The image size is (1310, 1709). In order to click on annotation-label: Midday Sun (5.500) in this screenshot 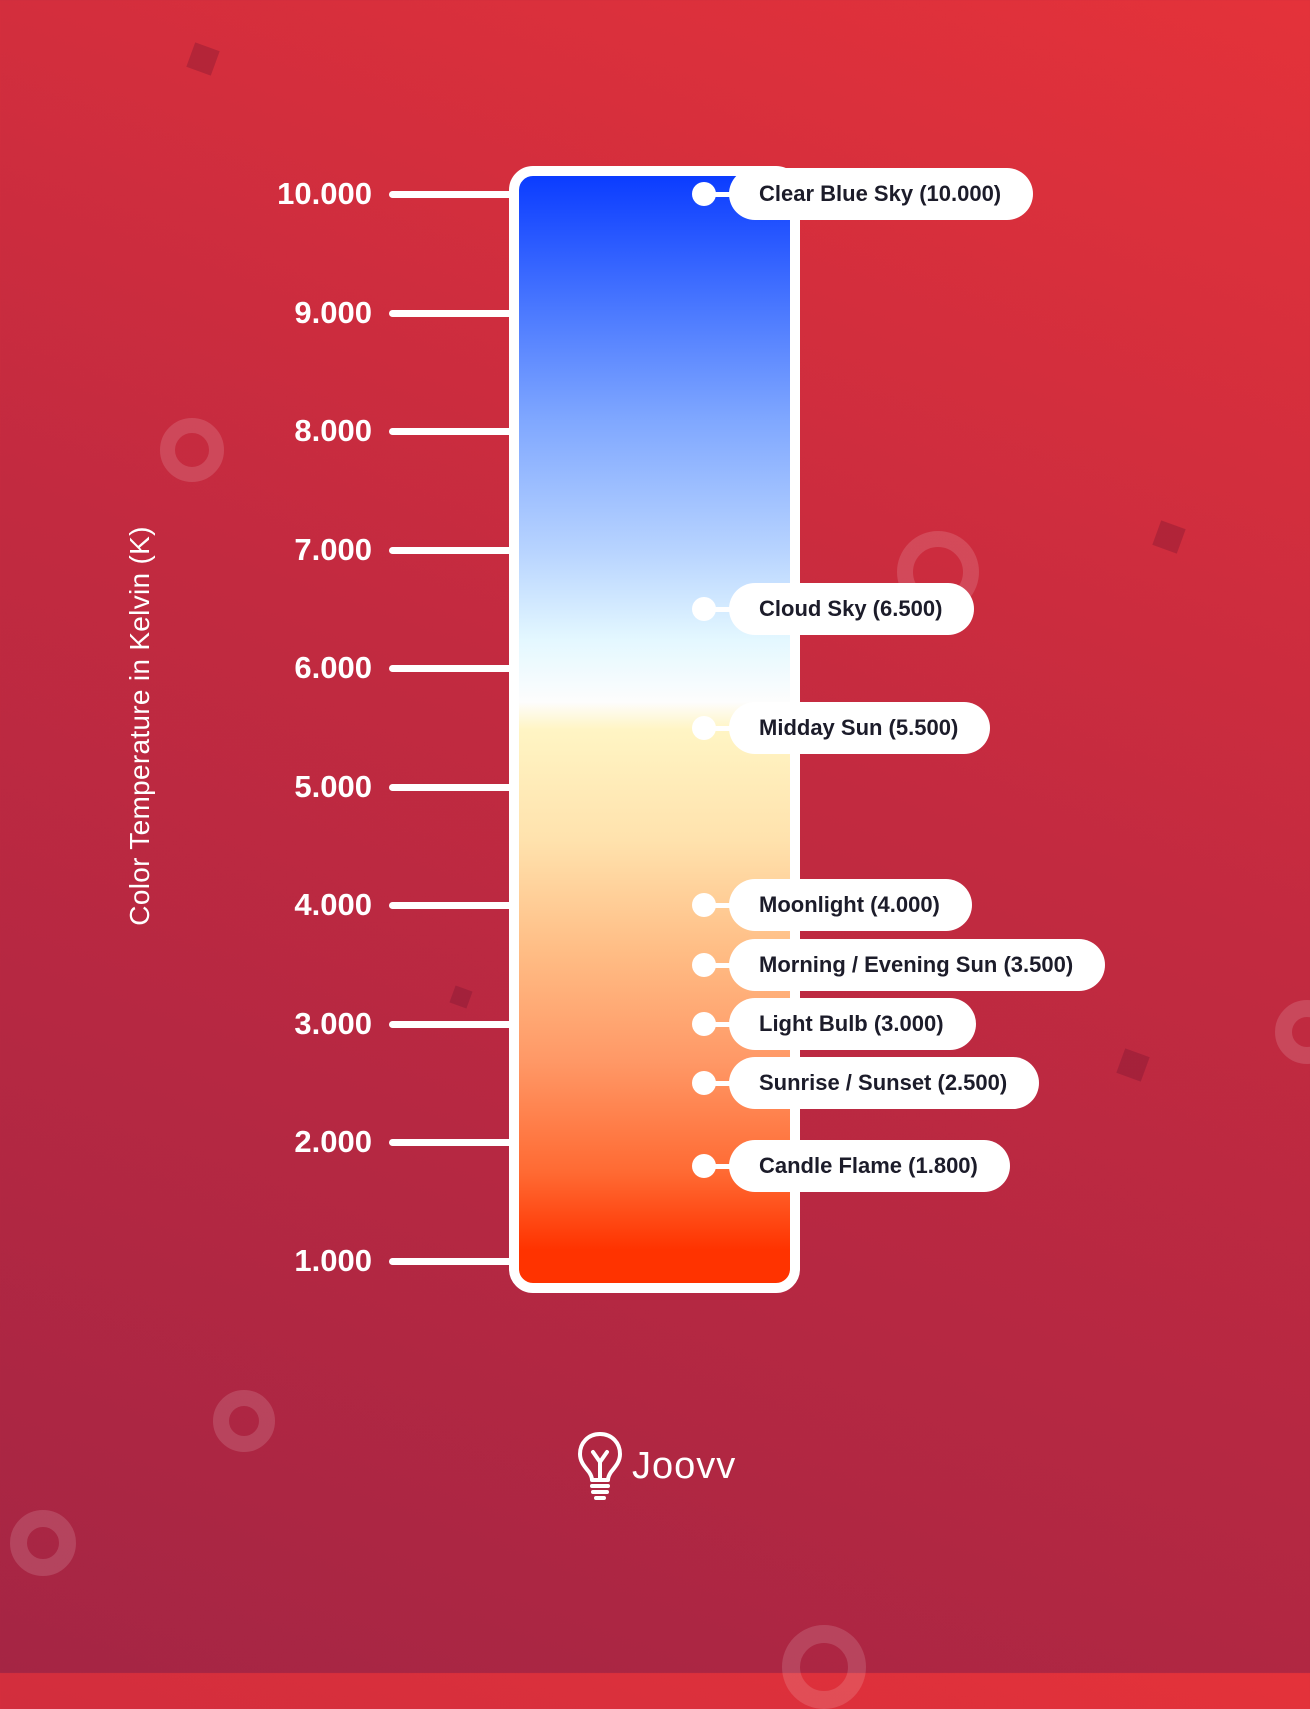, I will do `click(860, 727)`.